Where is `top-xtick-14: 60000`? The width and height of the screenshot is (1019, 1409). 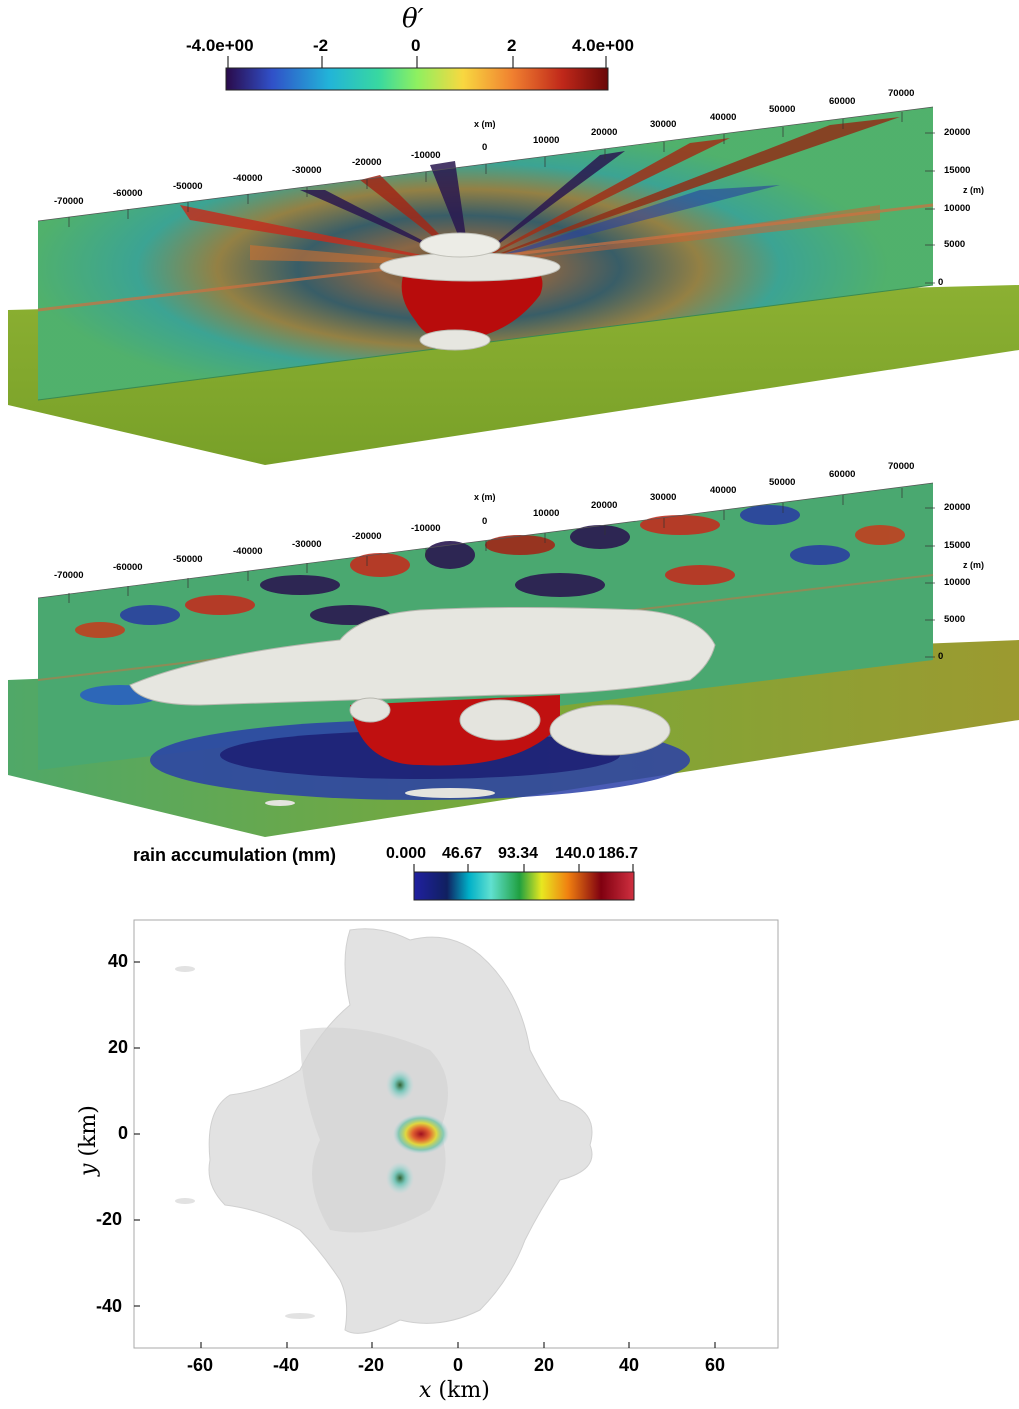 top-xtick-14: 60000 is located at coordinates (842, 101).